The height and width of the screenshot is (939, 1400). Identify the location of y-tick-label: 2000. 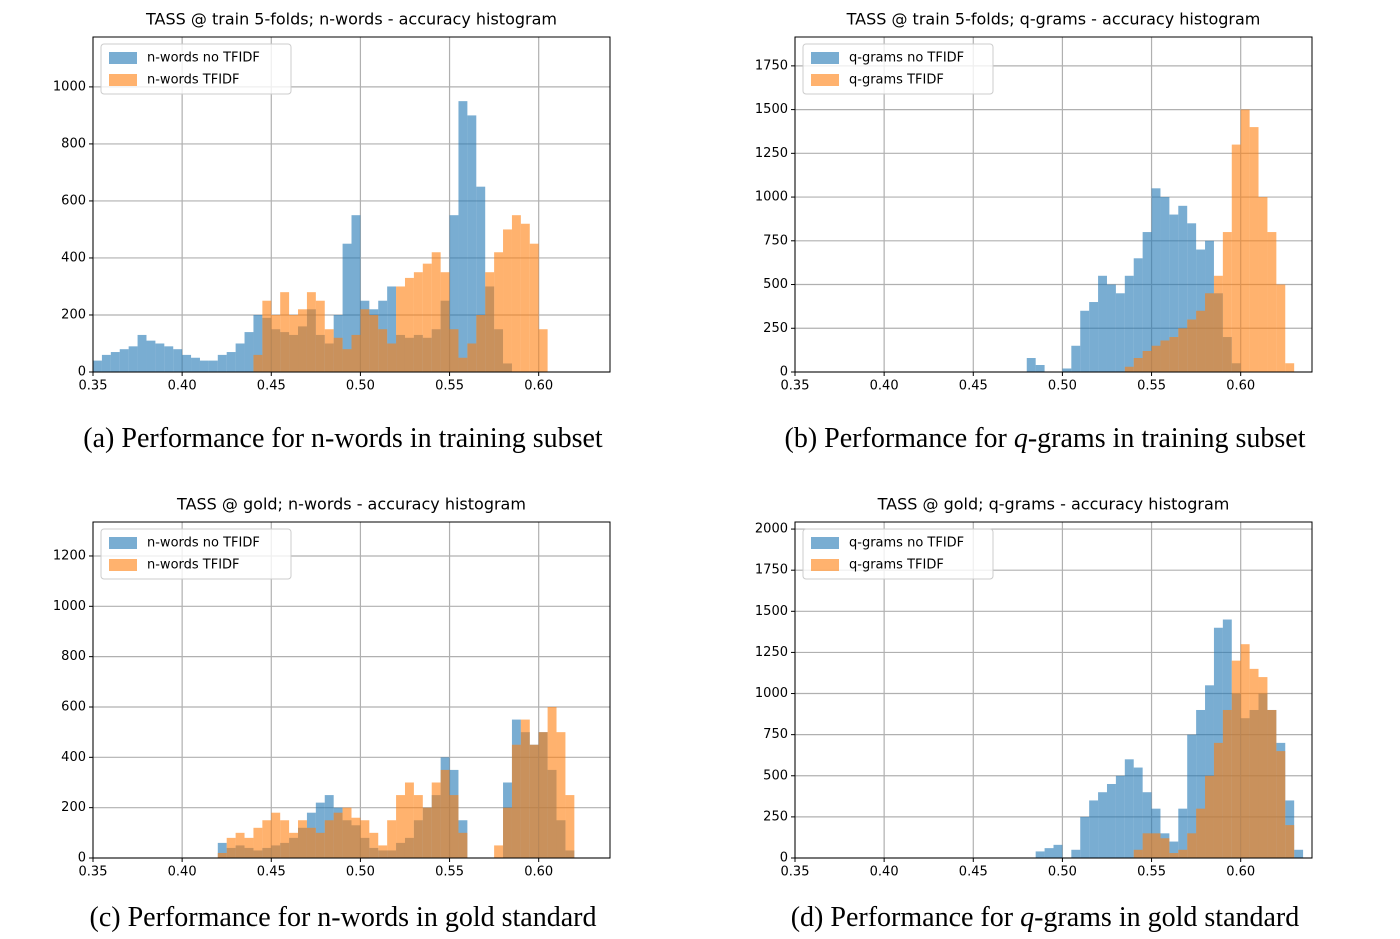
(771, 529).